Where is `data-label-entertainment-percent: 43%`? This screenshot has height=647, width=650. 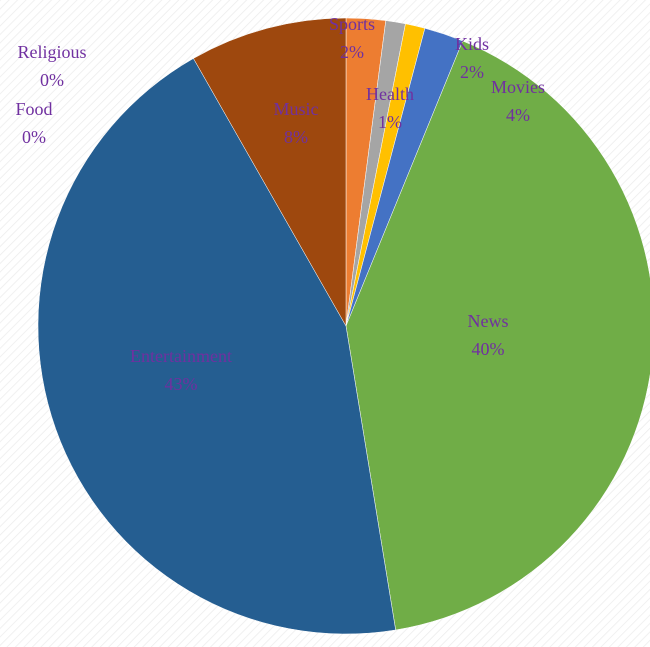
data-label-entertainment-percent: 43% is located at coordinates (181, 384).